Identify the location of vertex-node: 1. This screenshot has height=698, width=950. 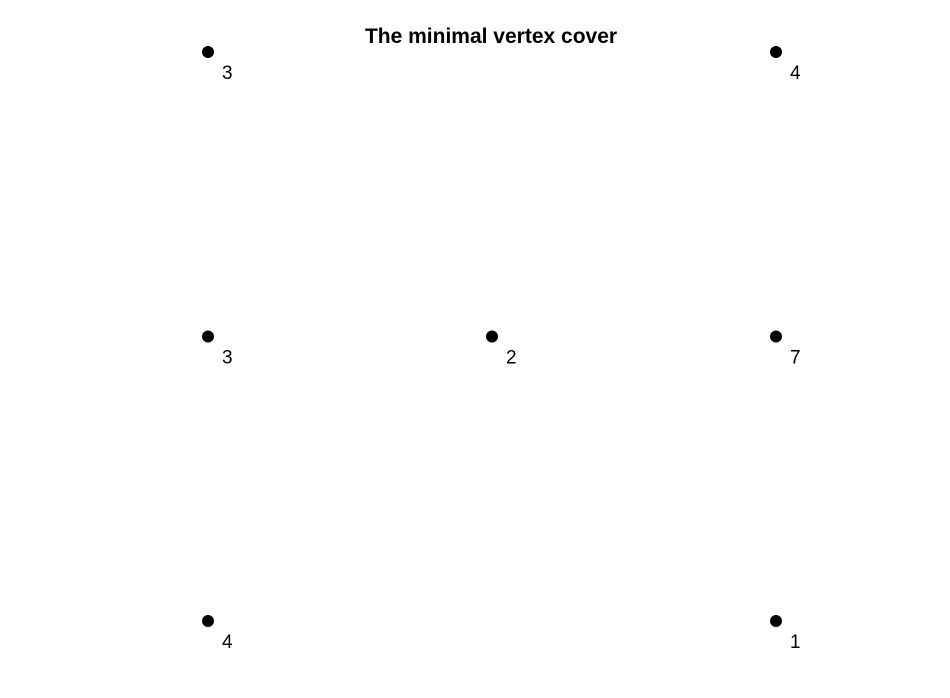
(785, 634).